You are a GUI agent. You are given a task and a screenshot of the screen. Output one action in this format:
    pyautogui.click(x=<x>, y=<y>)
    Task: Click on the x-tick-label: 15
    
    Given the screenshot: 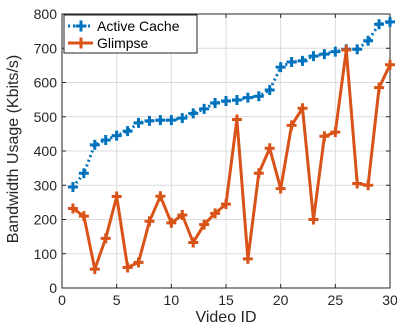 What is the action you would take?
    pyautogui.click(x=226, y=300)
    